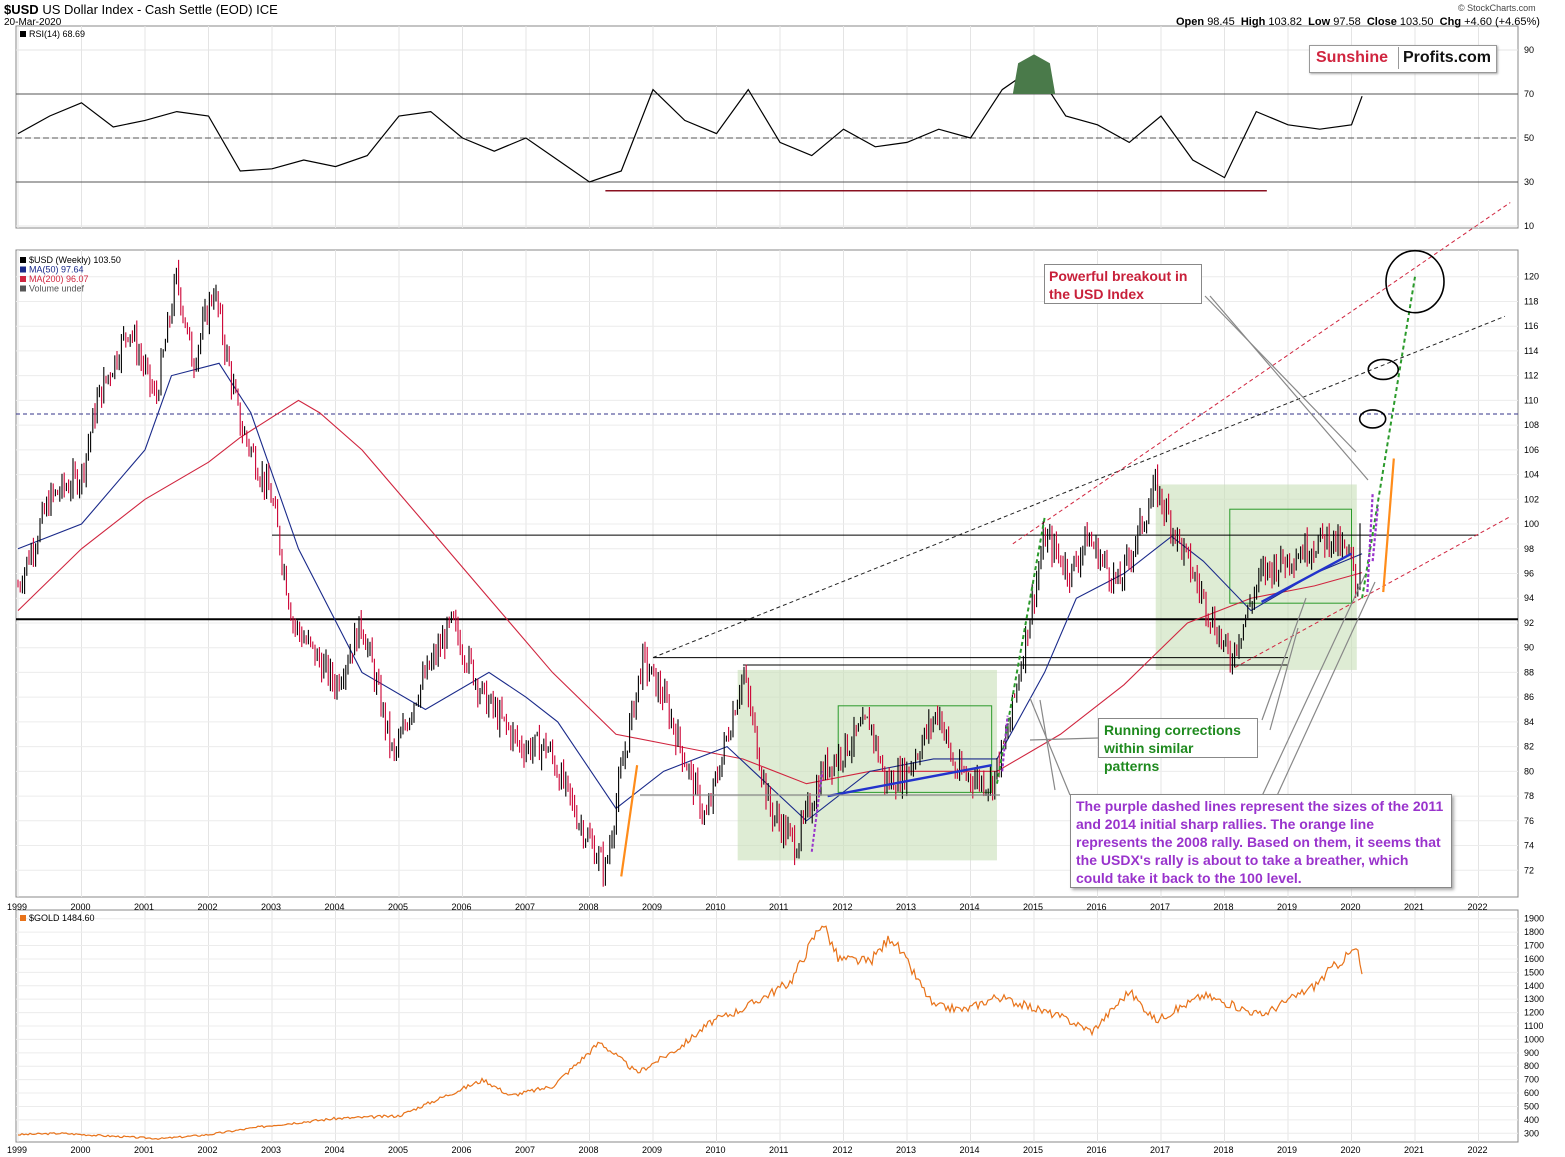 This screenshot has height=1157, width=1565. I want to click on price-x-label: 2017, so click(1160, 907).